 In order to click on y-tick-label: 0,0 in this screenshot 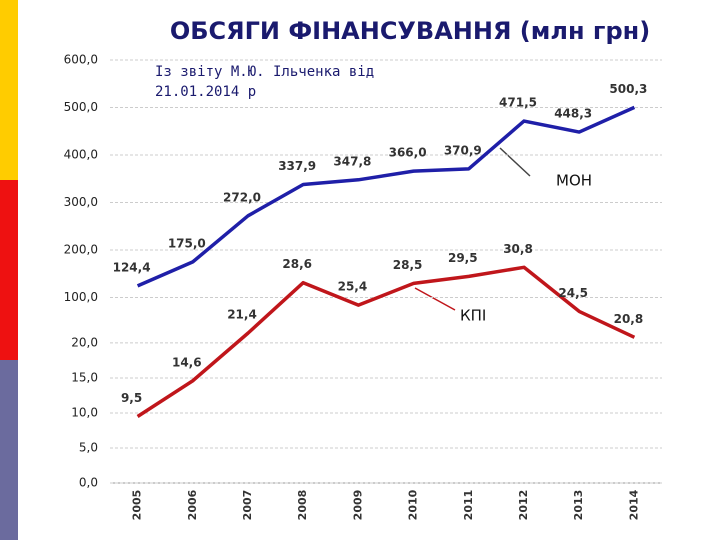, I will do `click(88, 483)`.